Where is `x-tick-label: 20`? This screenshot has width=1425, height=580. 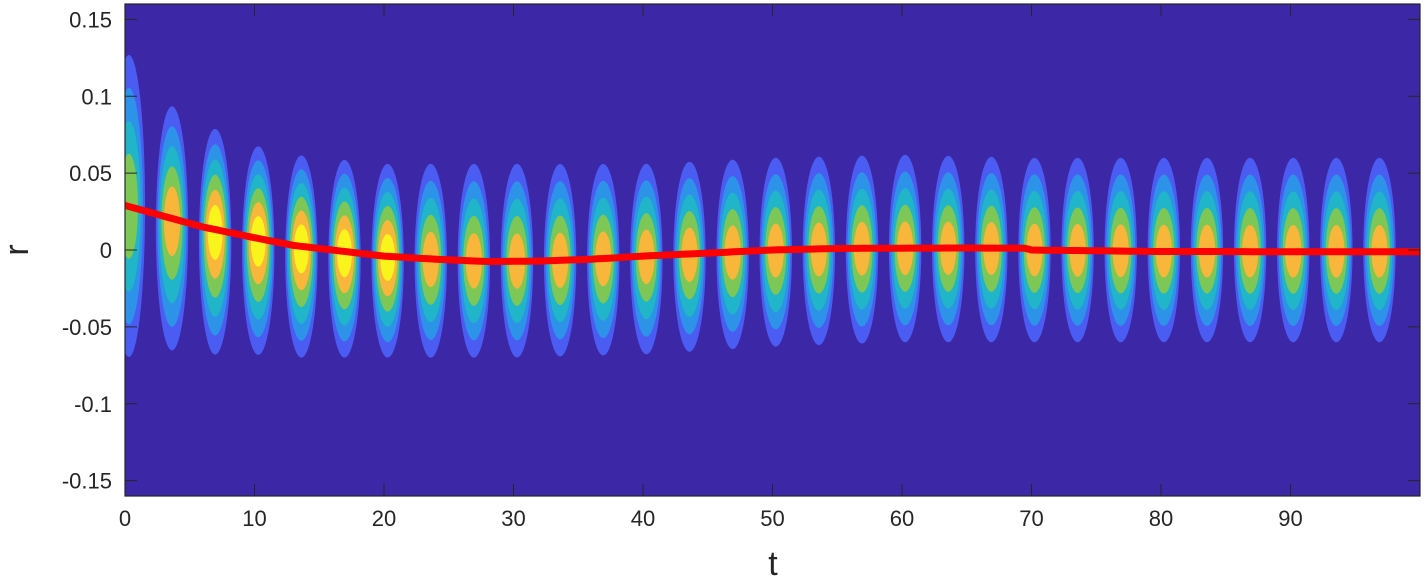 x-tick-label: 20 is located at coordinates (384, 518).